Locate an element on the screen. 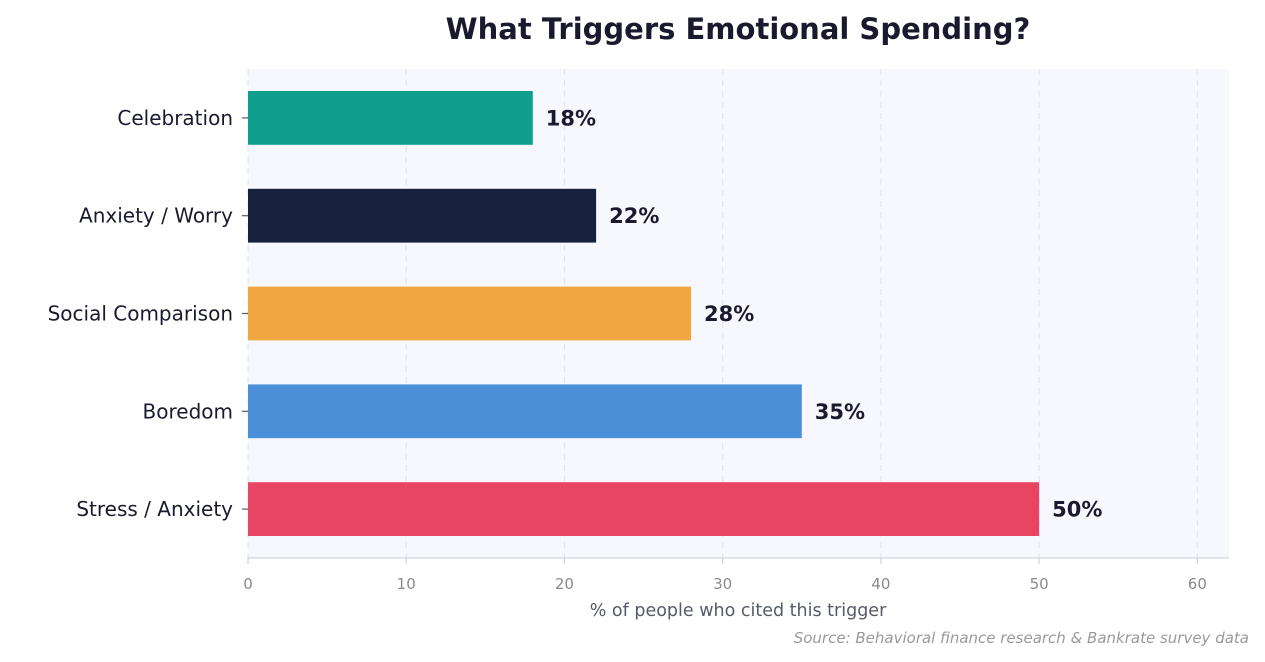 This screenshot has width=1265, height=662. x-tick-label: 50 is located at coordinates (1039, 584).